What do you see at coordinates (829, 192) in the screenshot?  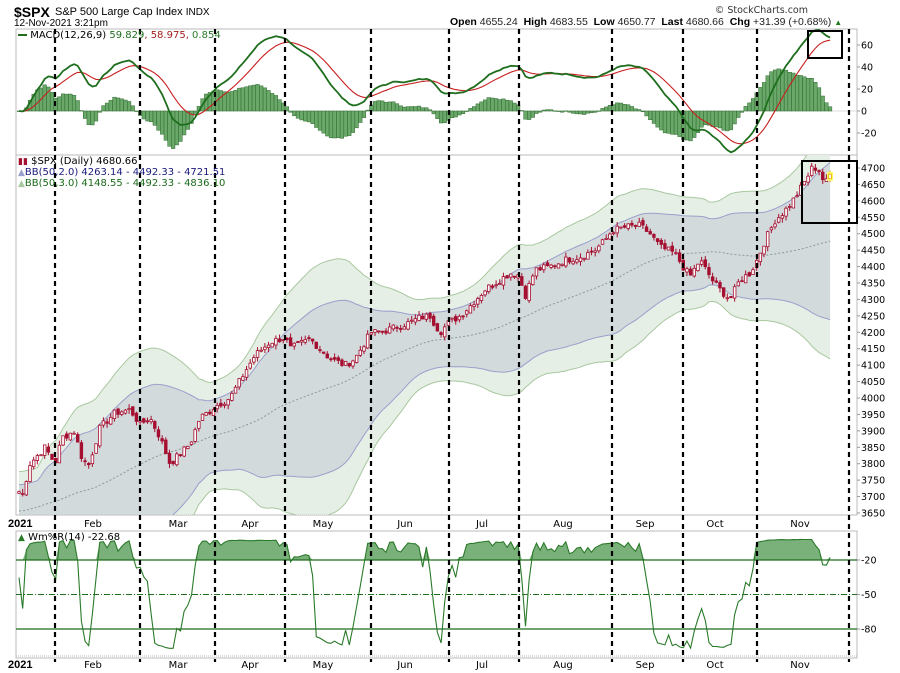 I see `price-highlight-box` at bounding box center [829, 192].